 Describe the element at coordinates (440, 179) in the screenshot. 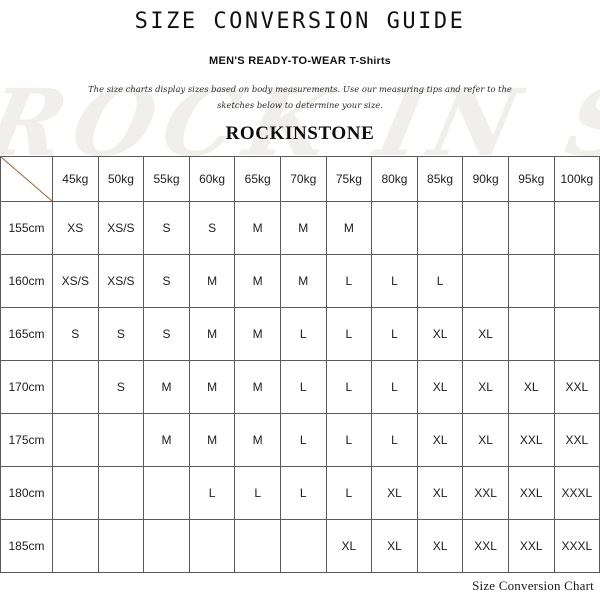

I see `weight-header-85kg: 85kg` at that location.